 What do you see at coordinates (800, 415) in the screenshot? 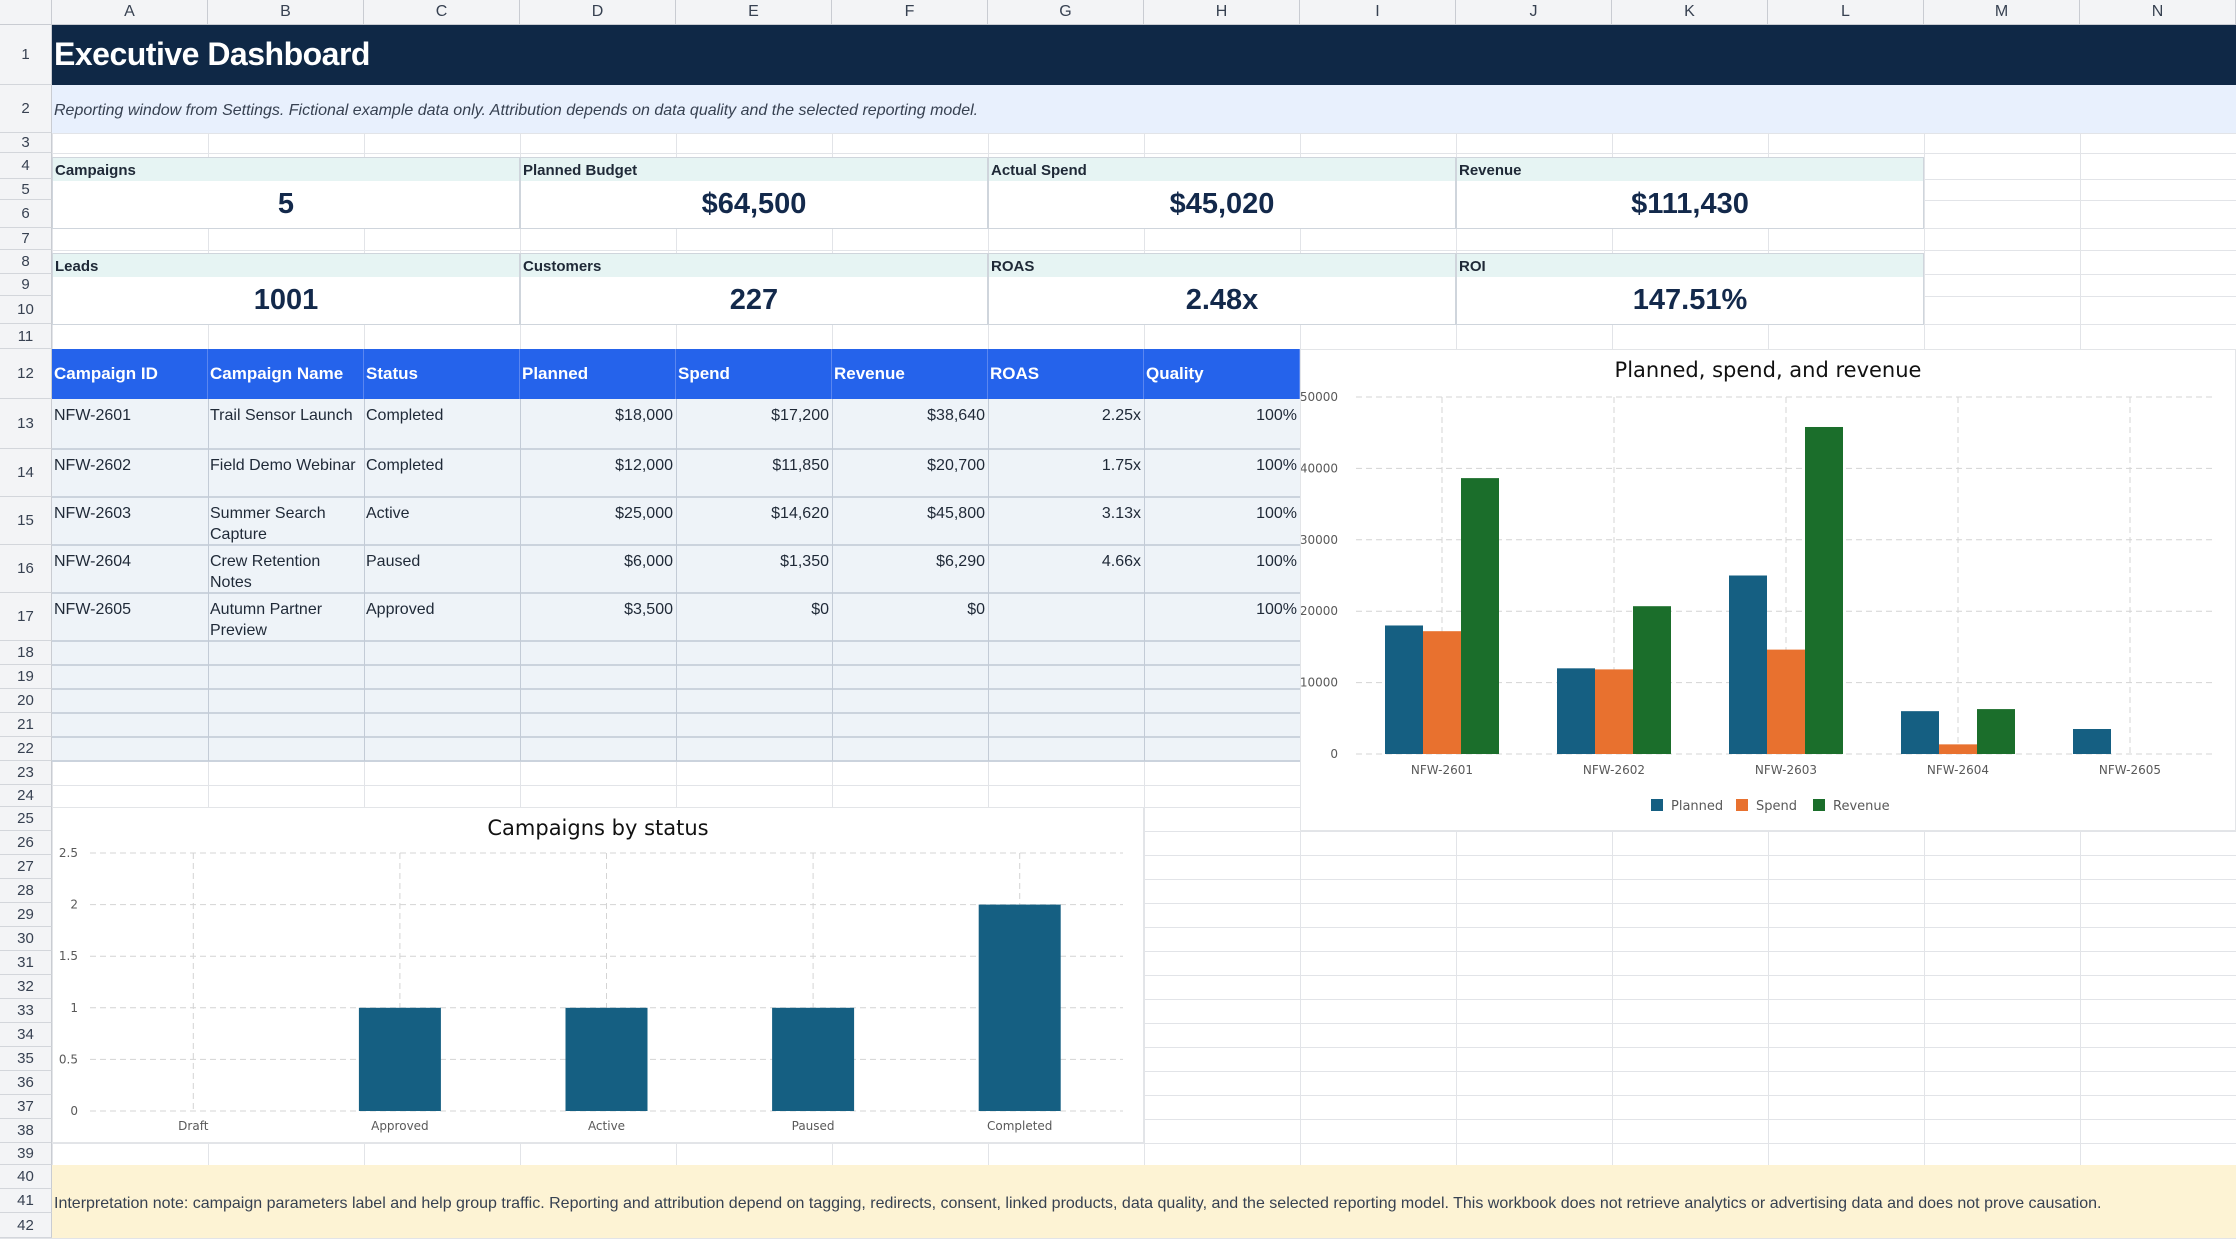
I see `table-cell: $17,200` at bounding box center [800, 415].